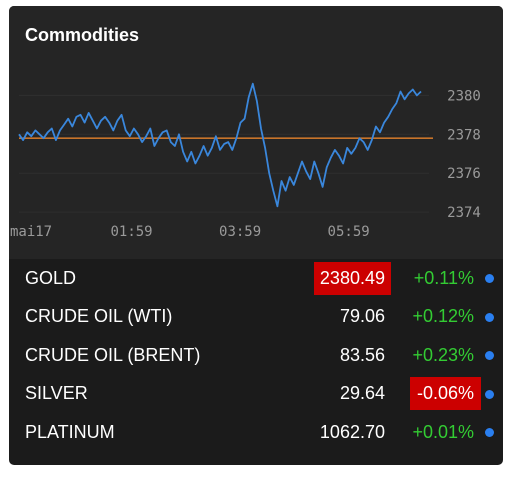 Image resolution: width=516 pixels, height=478 pixels. Describe the element at coordinates (51, 277) in the screenshot. I see `commodity-name: GOLD` at that location.